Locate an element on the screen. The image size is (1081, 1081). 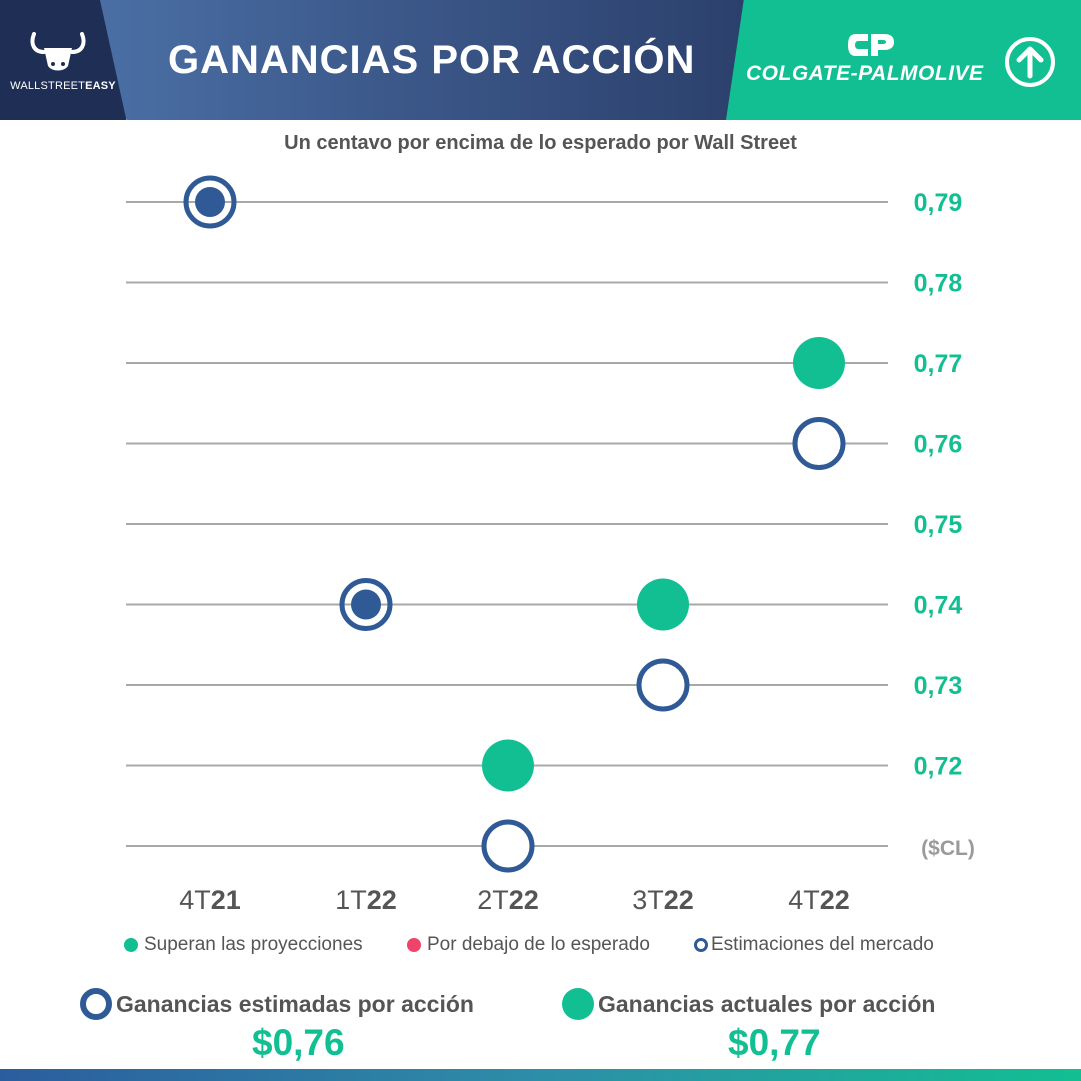
x-tick-label: 2T22 is located at coordinates (508, 900).